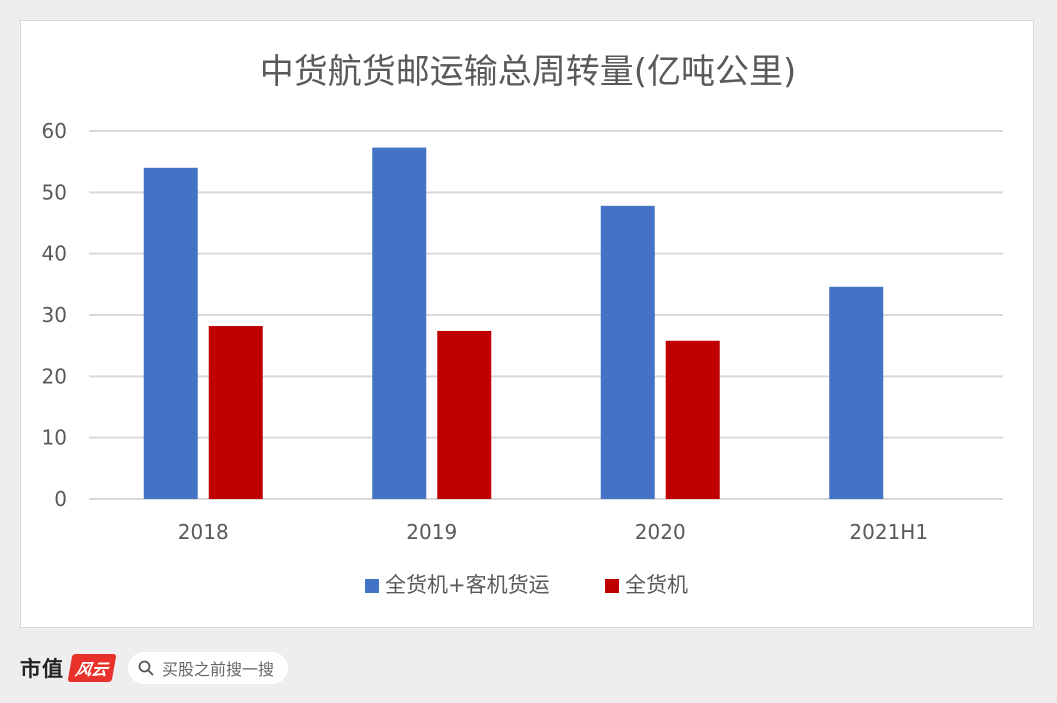 Image resolution: width=1057 pixels, height=703 pixels. What do you see at coordinates (203, 532) in the screenshot?
I see `x-tick-label: 2018` at bounding box center [203, 532].